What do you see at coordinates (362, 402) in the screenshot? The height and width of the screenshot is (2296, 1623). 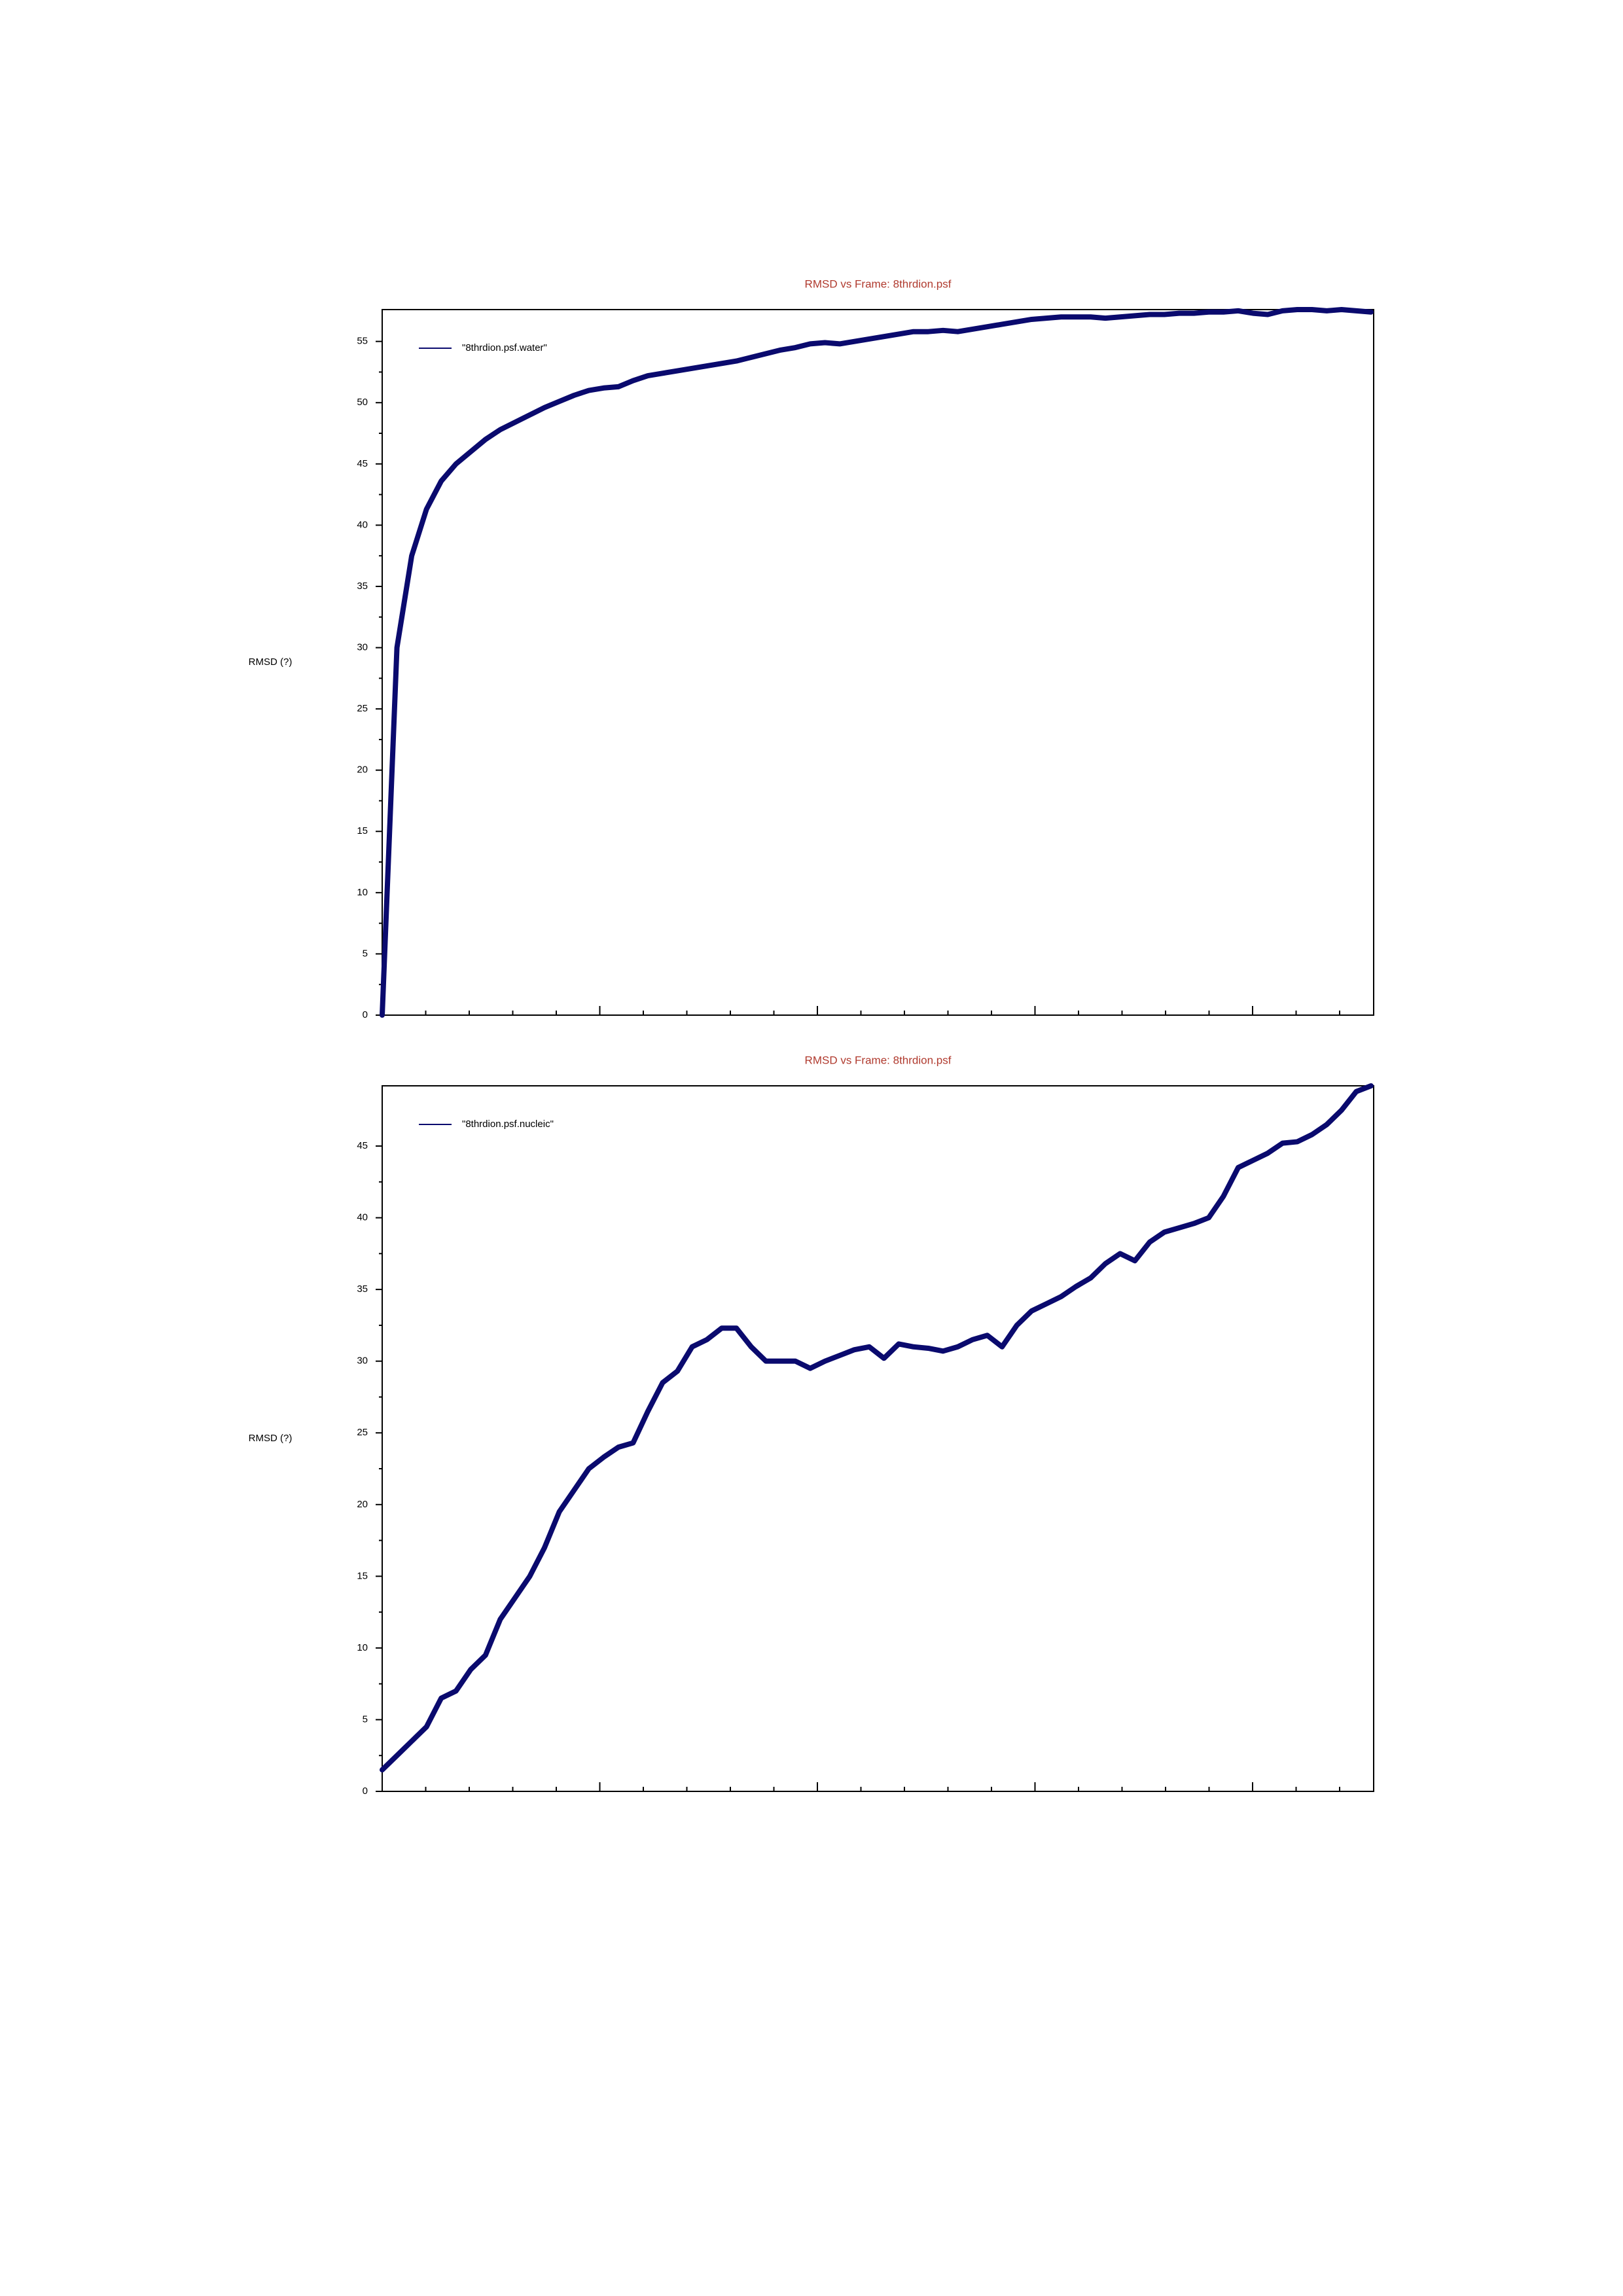 I see `y-tick-label: 50` at bounding box center [362, 402].